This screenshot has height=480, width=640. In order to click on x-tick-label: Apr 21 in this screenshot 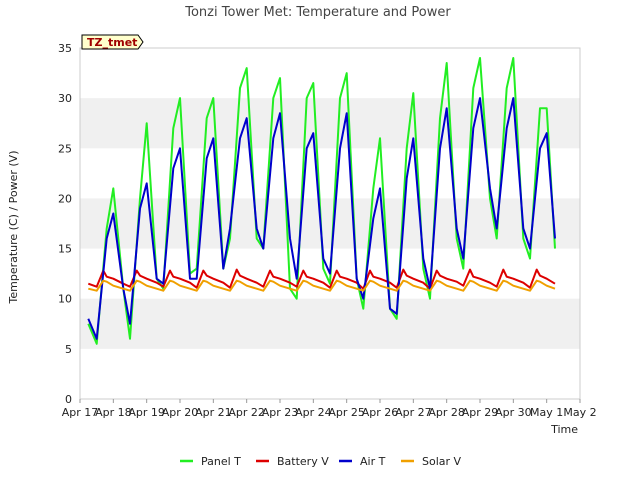, I will do `click(213, 412)`.